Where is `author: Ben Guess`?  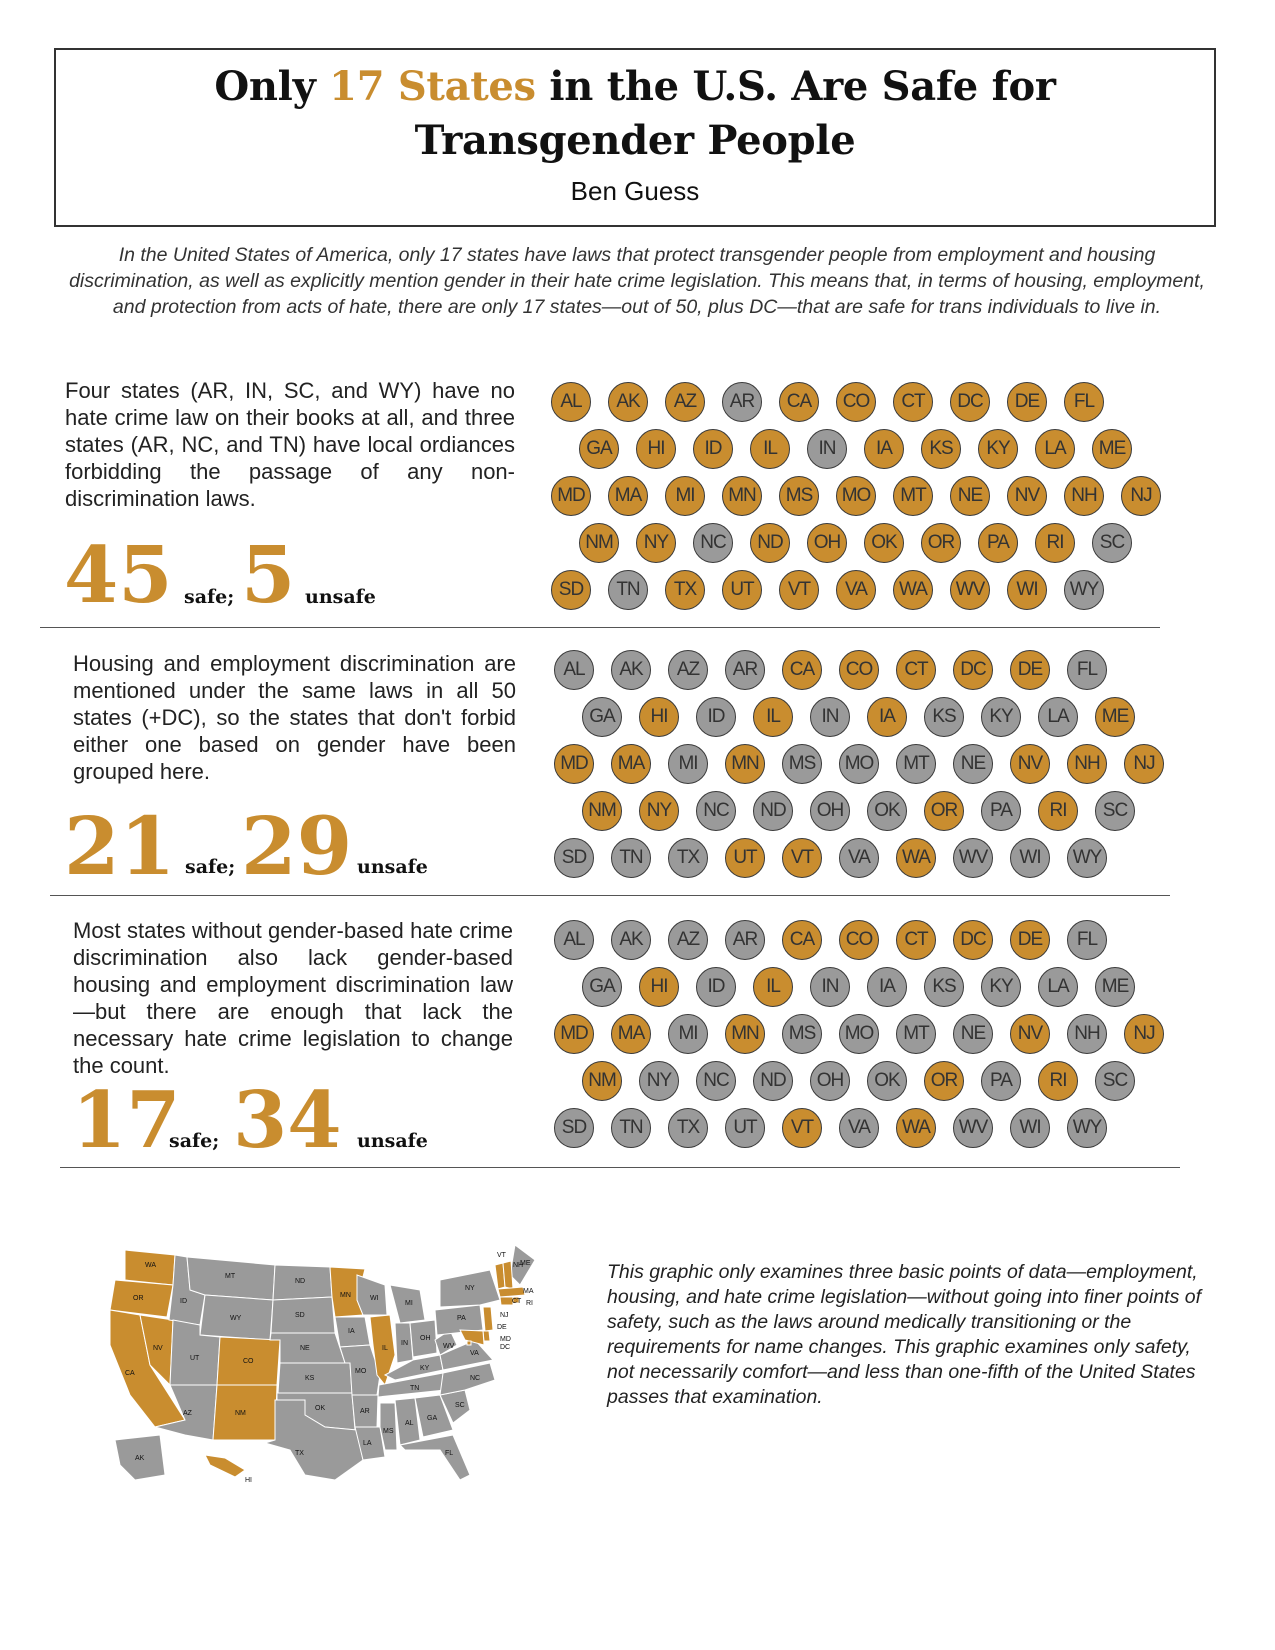
author: Ben Guess is located at coordinates (635, 191).